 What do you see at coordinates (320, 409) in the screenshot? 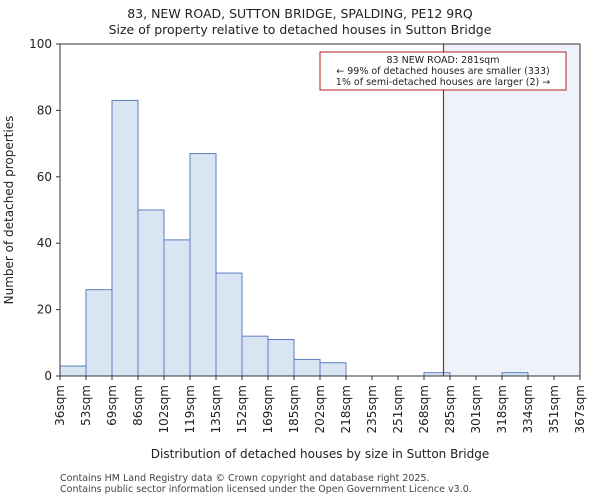
I see `x-tick-label-202sqm: 202sqm` at bounding box center [320, 409].